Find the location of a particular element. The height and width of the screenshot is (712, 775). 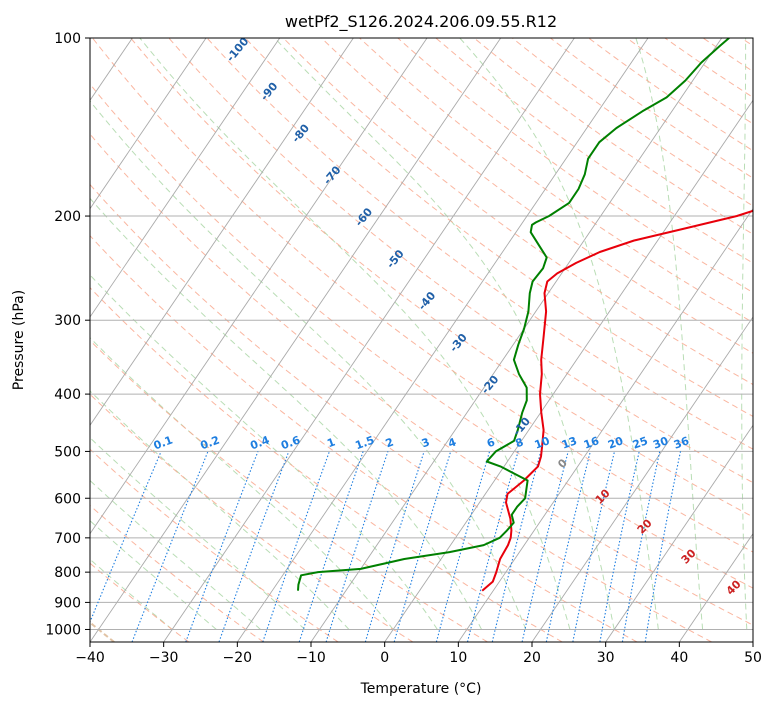

x-tick-label: −40 is located at coordinates (90, 658).